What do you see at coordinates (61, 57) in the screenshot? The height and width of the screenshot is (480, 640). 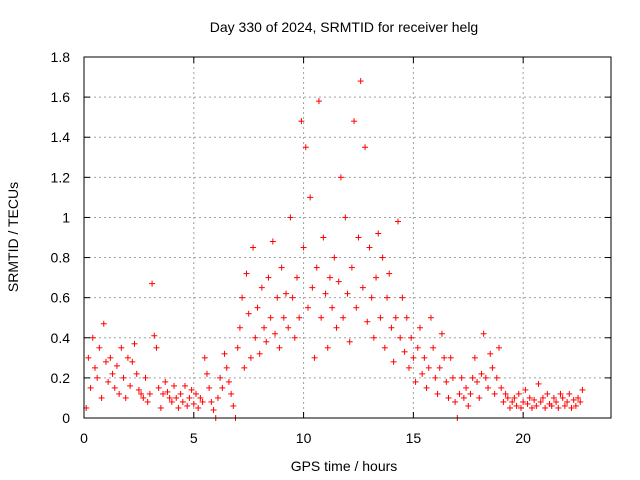 I see `y-tick-label: 1.8` at bounding box center [61, 57].